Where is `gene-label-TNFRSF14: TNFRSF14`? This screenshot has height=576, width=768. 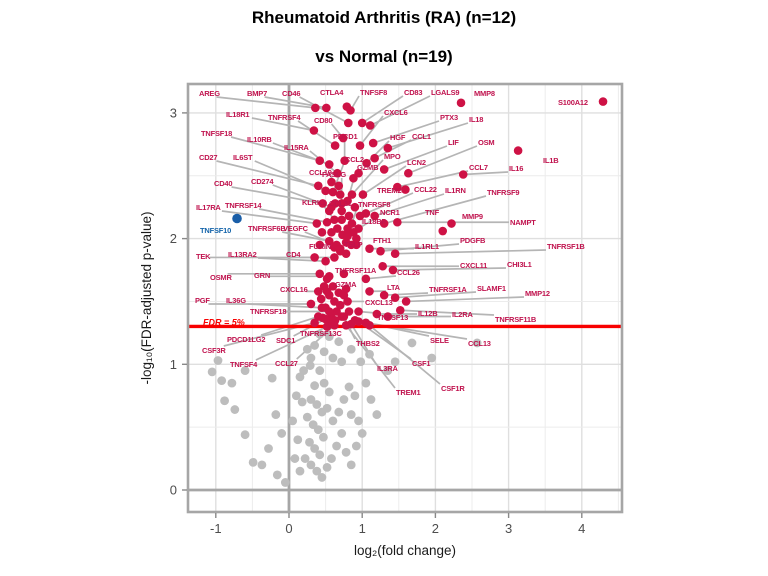 gene-label-TNFRSF14: TNFRSF14 is located at coordinates (243, 205).